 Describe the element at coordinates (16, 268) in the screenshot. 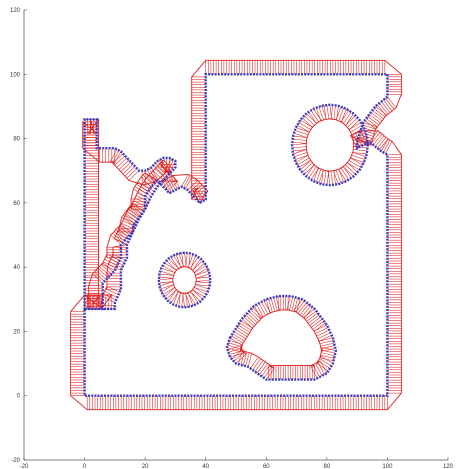

I see `y-tick-label: 40` at that location.